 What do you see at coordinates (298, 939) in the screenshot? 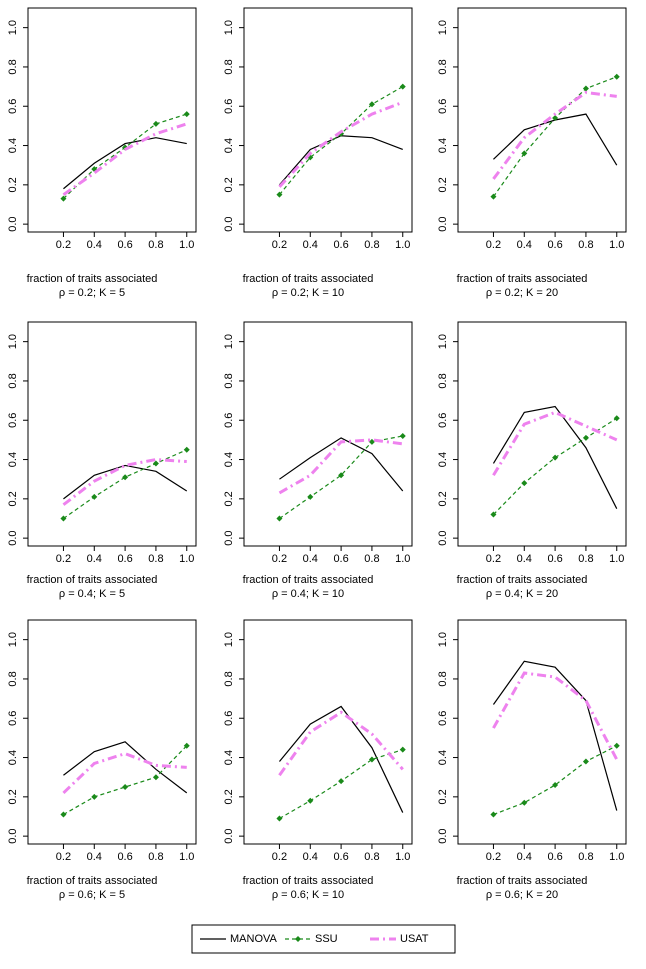
I see `legend-marker` at bounding box center [298, 939].